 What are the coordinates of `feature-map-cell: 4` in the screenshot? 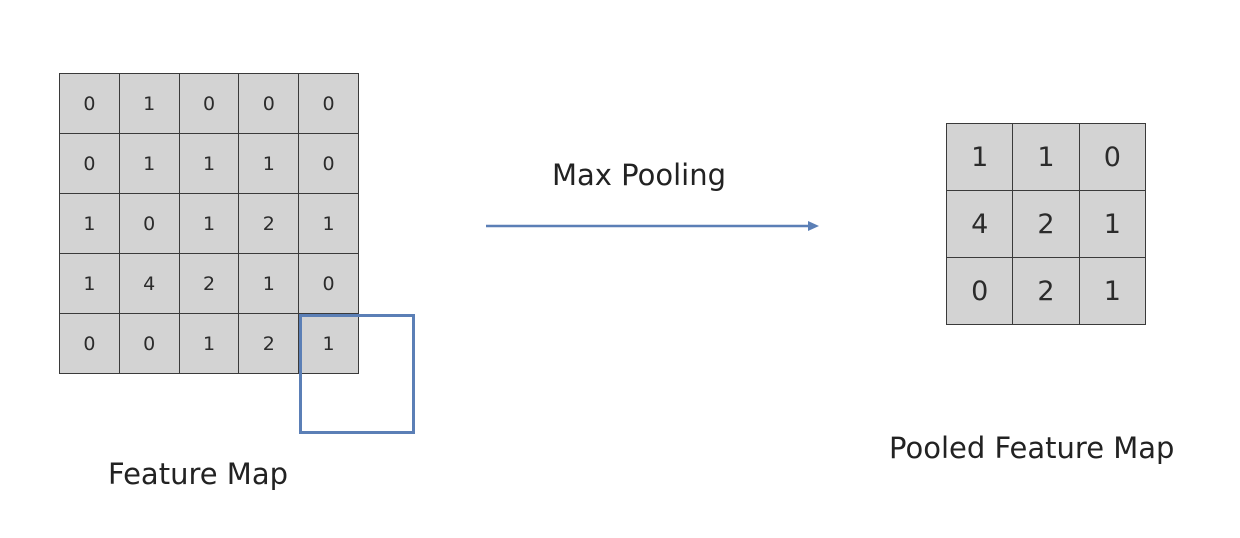 It's located at (149, 283).